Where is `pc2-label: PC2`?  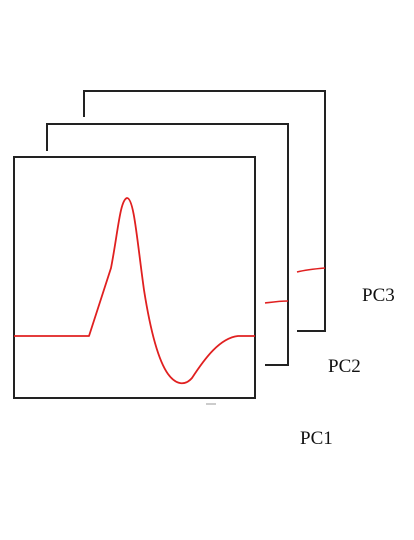 pc2-label: PC2 is located at coordinates (344, 366).